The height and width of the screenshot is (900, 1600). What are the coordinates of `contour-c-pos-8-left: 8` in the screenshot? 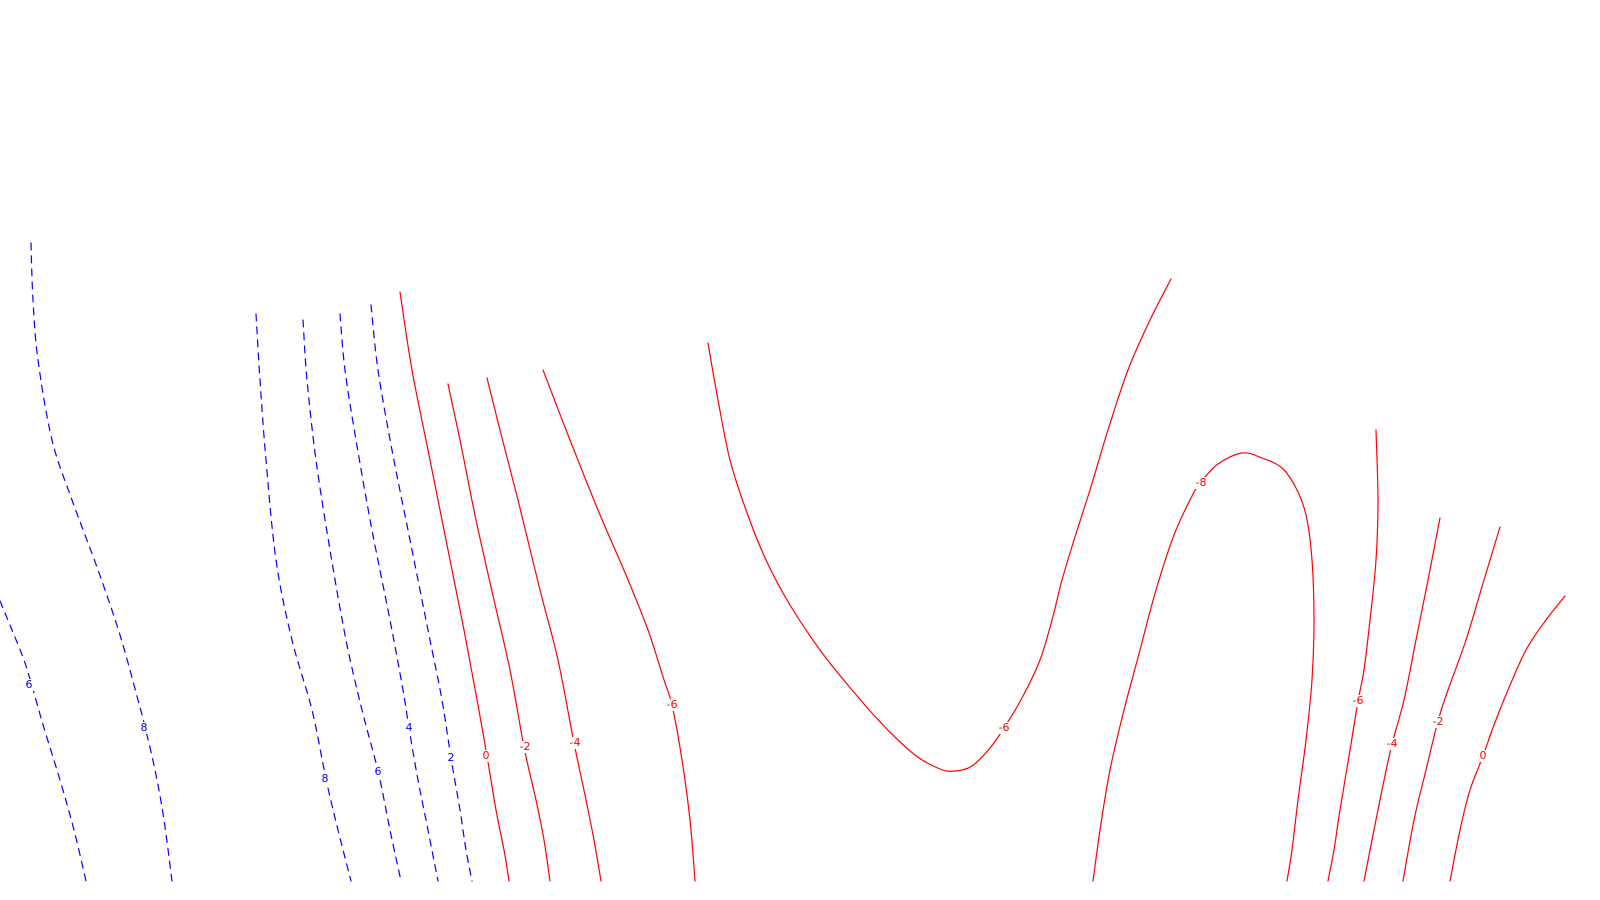 It's located at (101, 562).